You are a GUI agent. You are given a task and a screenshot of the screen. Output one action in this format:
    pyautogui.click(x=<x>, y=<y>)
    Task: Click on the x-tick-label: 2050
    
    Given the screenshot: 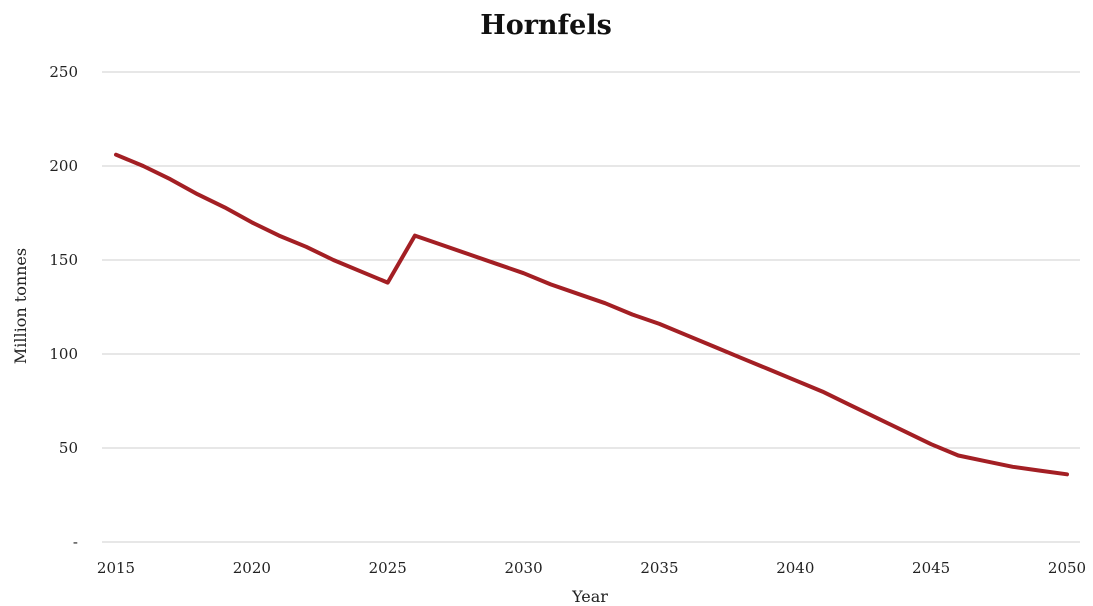 What is the action you would take?
    pyautogui.click(x=1067, y=568)
    